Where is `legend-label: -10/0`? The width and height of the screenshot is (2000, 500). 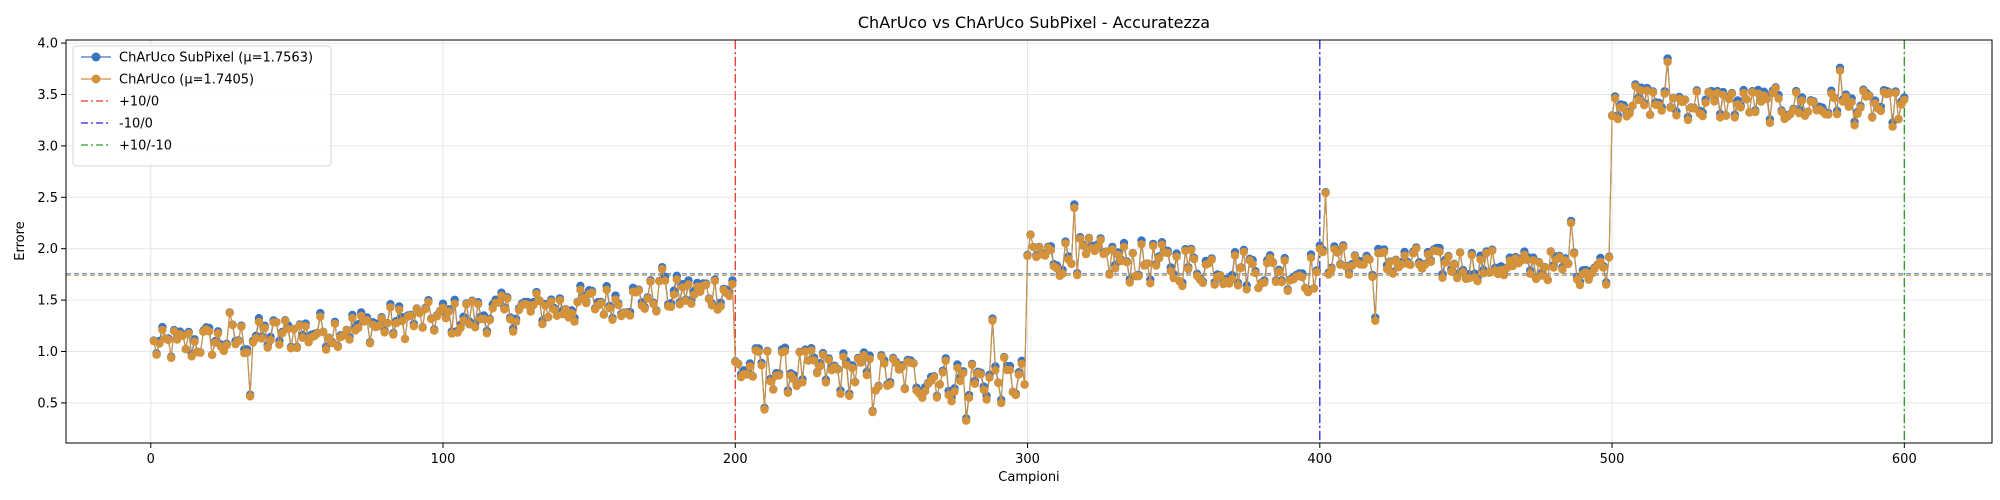 legend-label: -10/0 is located at coordinates (136, 124).